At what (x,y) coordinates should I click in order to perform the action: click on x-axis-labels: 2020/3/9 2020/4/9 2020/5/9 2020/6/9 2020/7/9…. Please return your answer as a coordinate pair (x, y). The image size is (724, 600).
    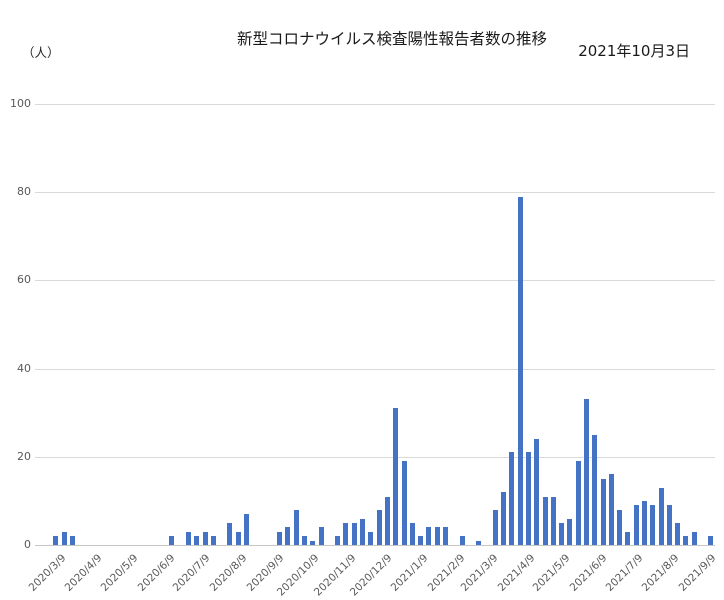
    Looking at the image, I should click on (372, 573).